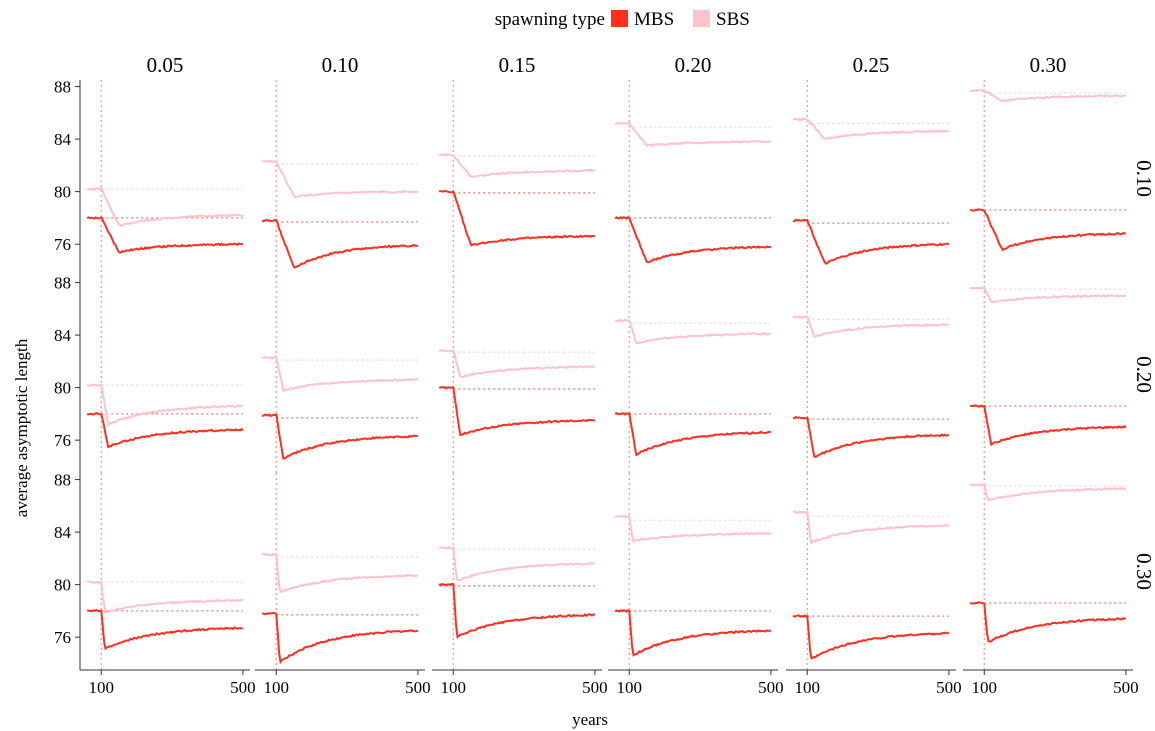 Image resolution: width=1155 pixels, height=731 pixels. Describe the element at coordinates (654, 19) in the screenshot. I see `legend-label-mbs: MBS` at that location.